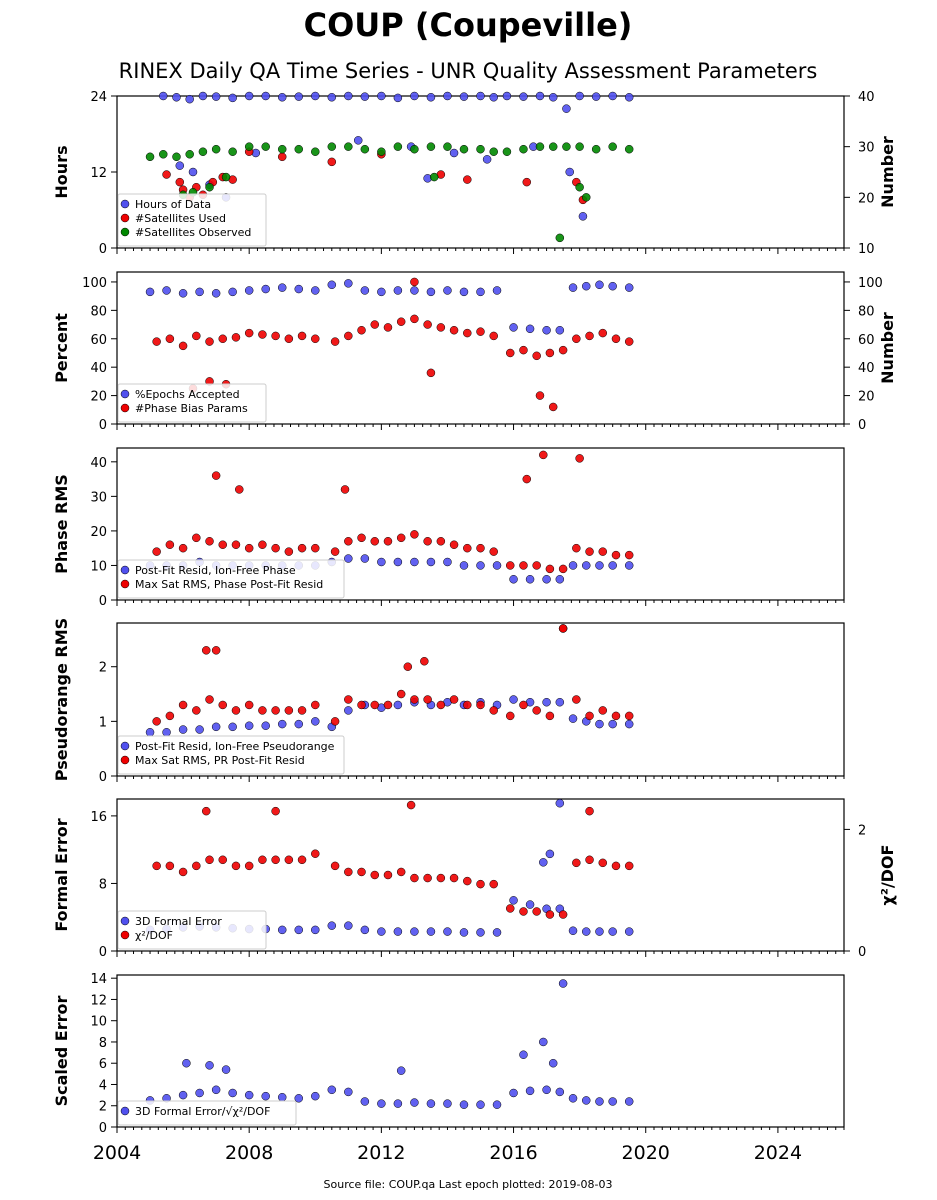  Describe the element at coordinates (866, 198) in the screenshot. I see `y-right-tick-label: 20` at that location.